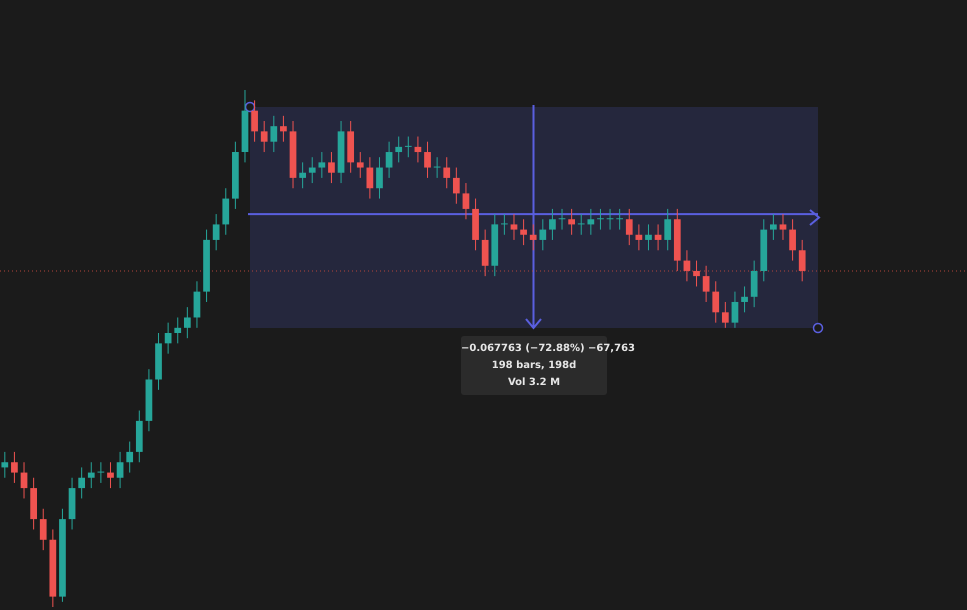 Image resolution: width=967 pixels, height=610 pixels. What do you see at coordinates (534, 366) in the screenshot?
I see `annotation: 198 bars, 198d` at bounding box center [534, 366].